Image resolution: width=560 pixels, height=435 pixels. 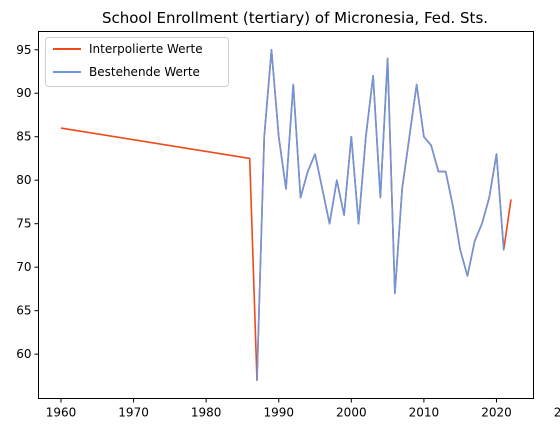 I want to click on x-tick-label: 1970, so click(x=133, y=413).